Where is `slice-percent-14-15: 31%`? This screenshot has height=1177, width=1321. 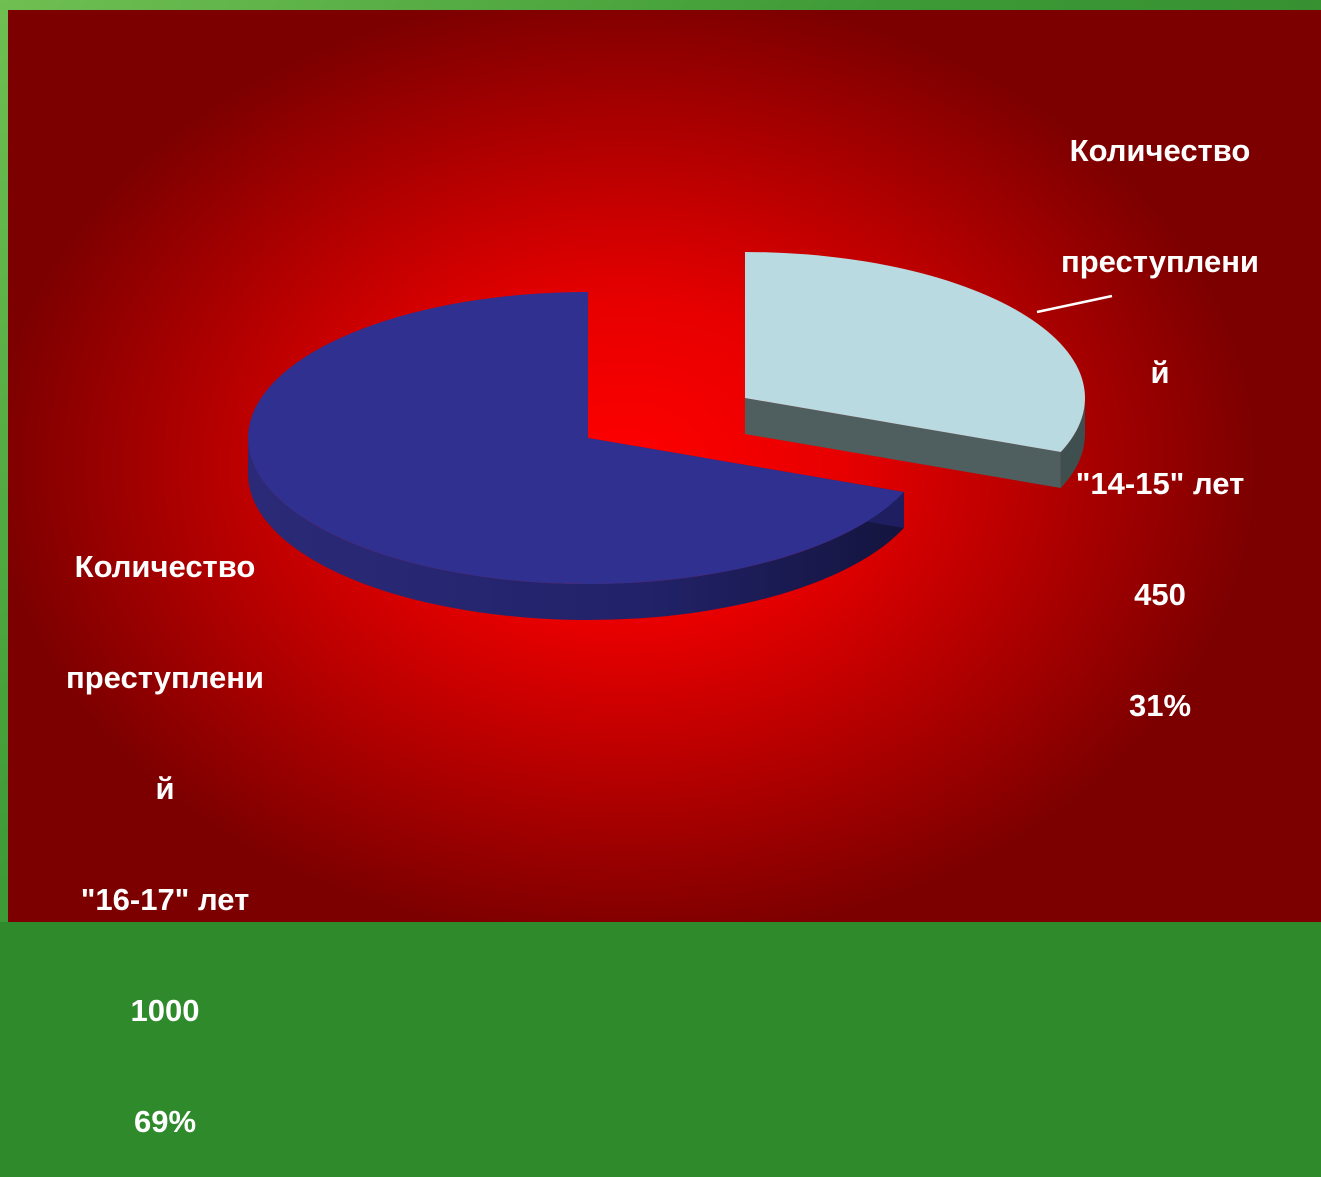
slice-percent-14-15: 31% is located at coordinates (1160, 705).